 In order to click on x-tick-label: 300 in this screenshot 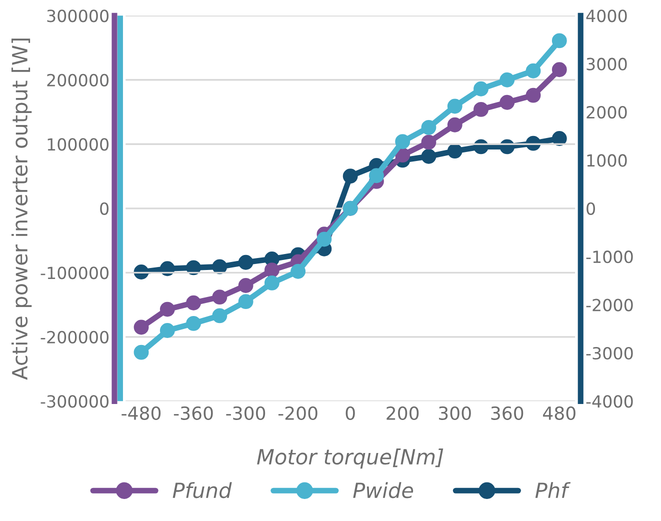, I will do `click(455, 413)`.